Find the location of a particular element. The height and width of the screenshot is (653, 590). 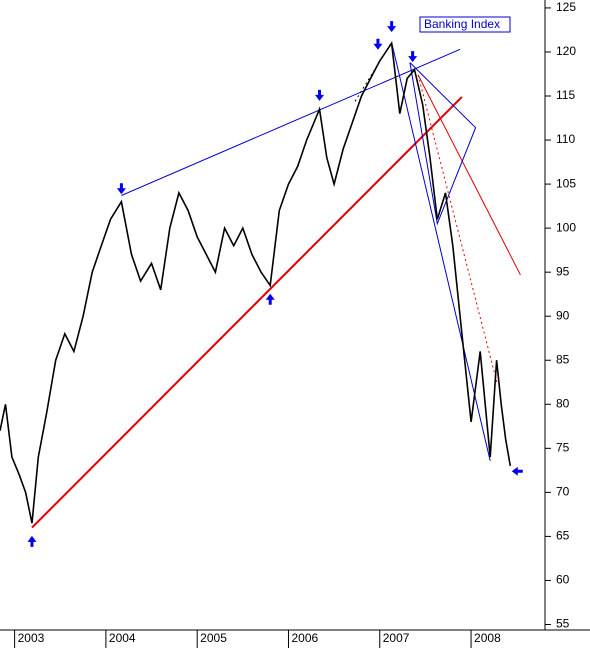

y-tick-label: 95 is located at coordinates (563, 271).